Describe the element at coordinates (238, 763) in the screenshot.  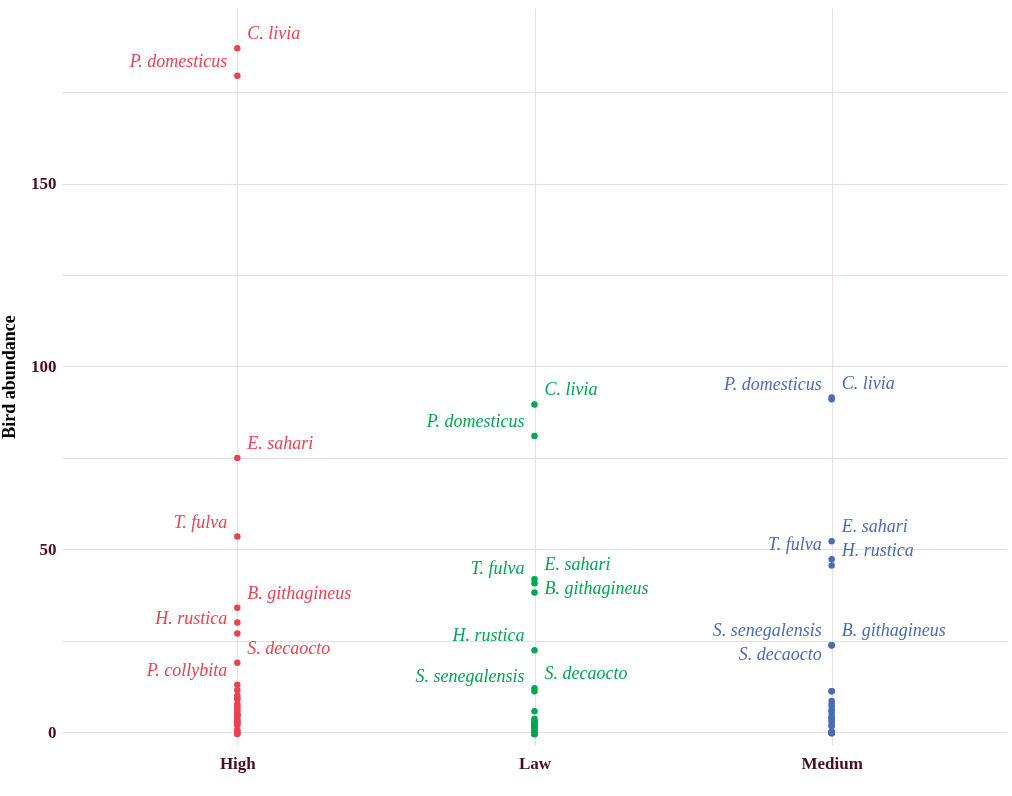
I see `x-tick-label: High` at that location.